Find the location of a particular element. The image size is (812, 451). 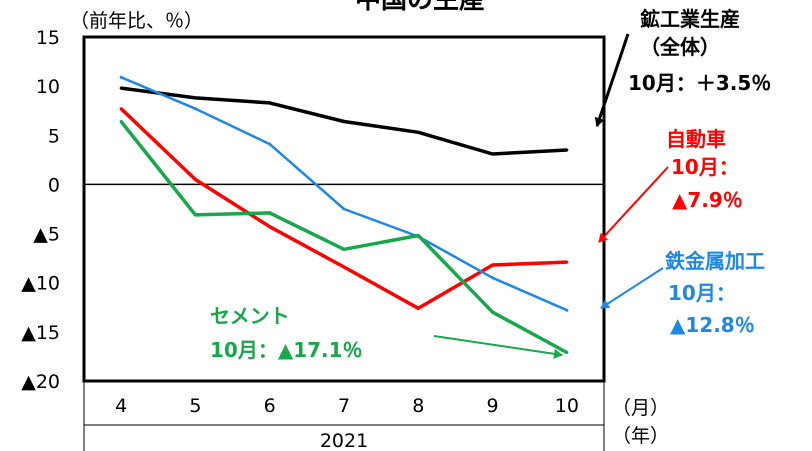

annotation-steel-line3: ▲12.8％ is located at coordinates (712, 325).